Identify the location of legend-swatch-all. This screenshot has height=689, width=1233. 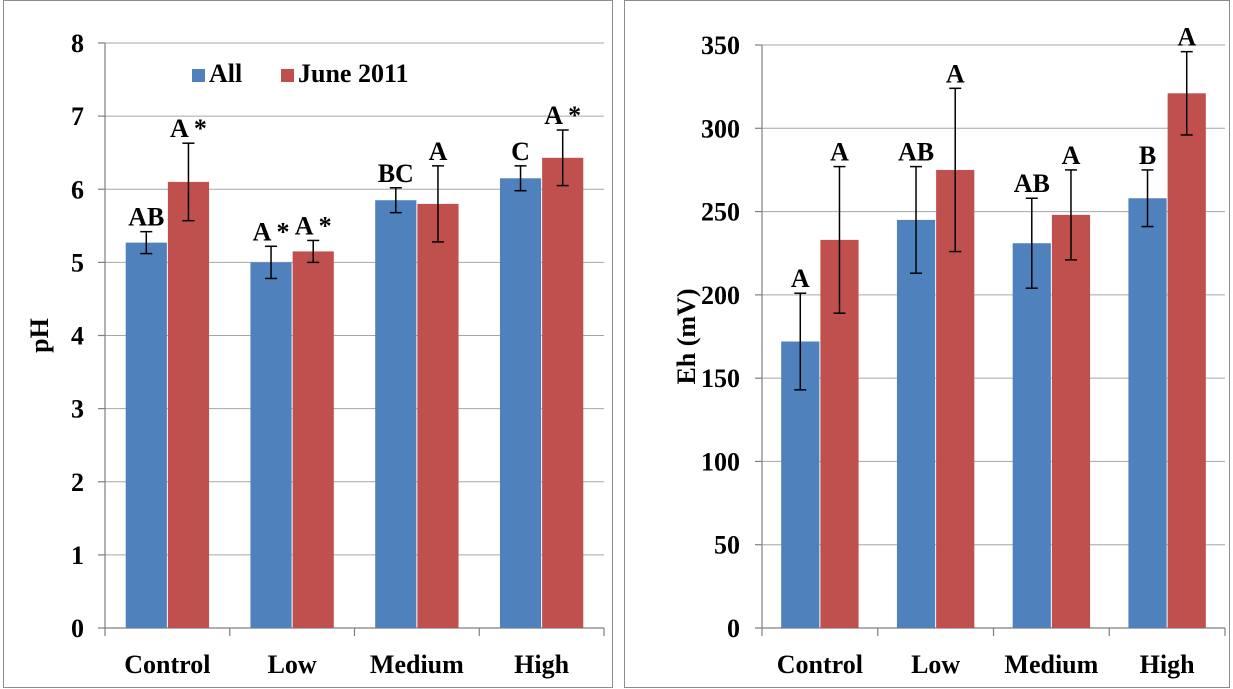
(198, 75).